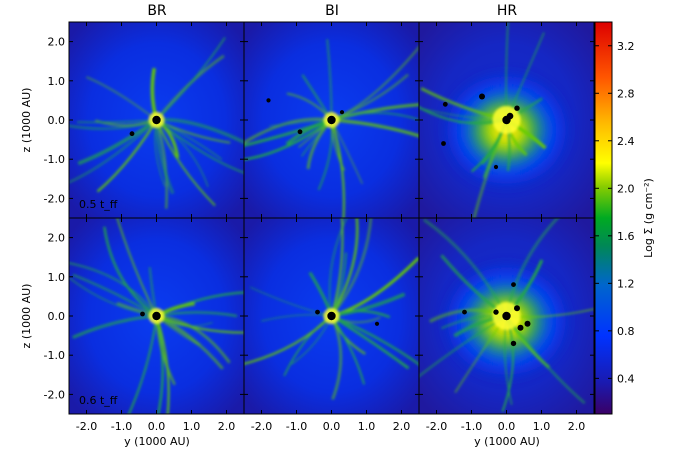 Image resolution: width=700 pixels, height=454 pixels. I want to click on panel-br-top: -2.0 -1.0 0.0 1.0 2.0, so click(144, 120).